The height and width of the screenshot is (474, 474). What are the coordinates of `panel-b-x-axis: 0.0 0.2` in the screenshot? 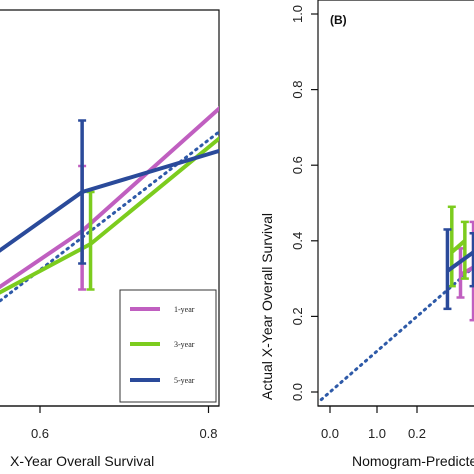 It's located at (396, 423).